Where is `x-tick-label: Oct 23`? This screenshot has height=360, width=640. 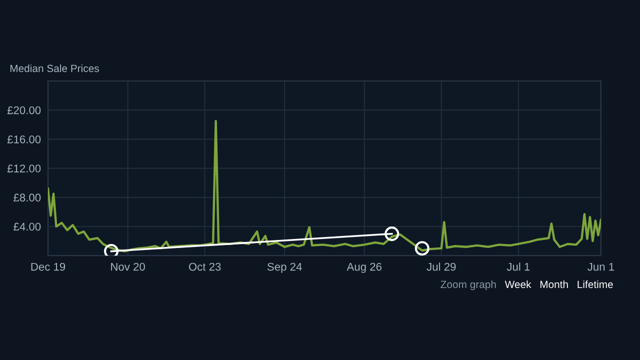
x-tick-label: Oct 23 is located at coordinates (204, 266).